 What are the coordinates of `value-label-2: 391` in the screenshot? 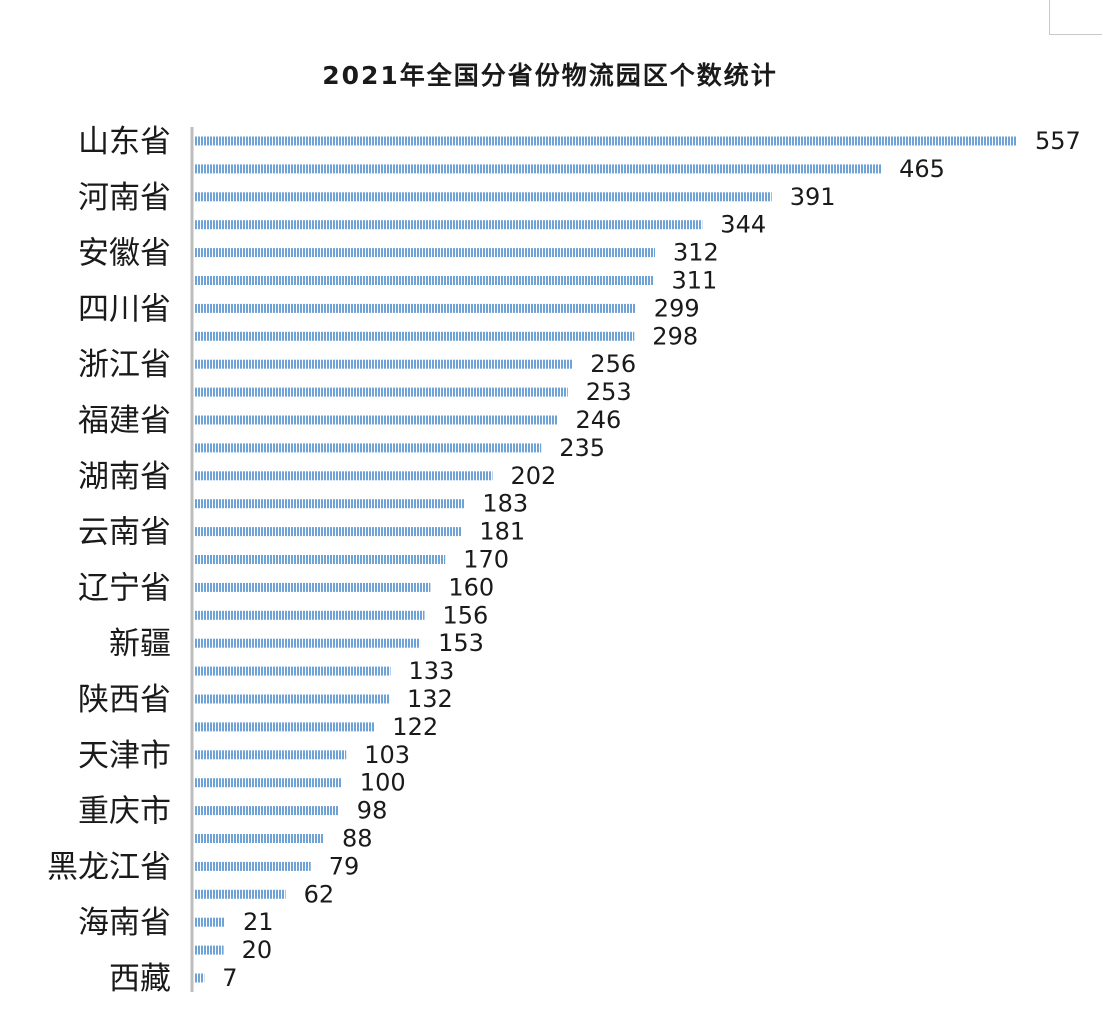 It's located at (813, 197).